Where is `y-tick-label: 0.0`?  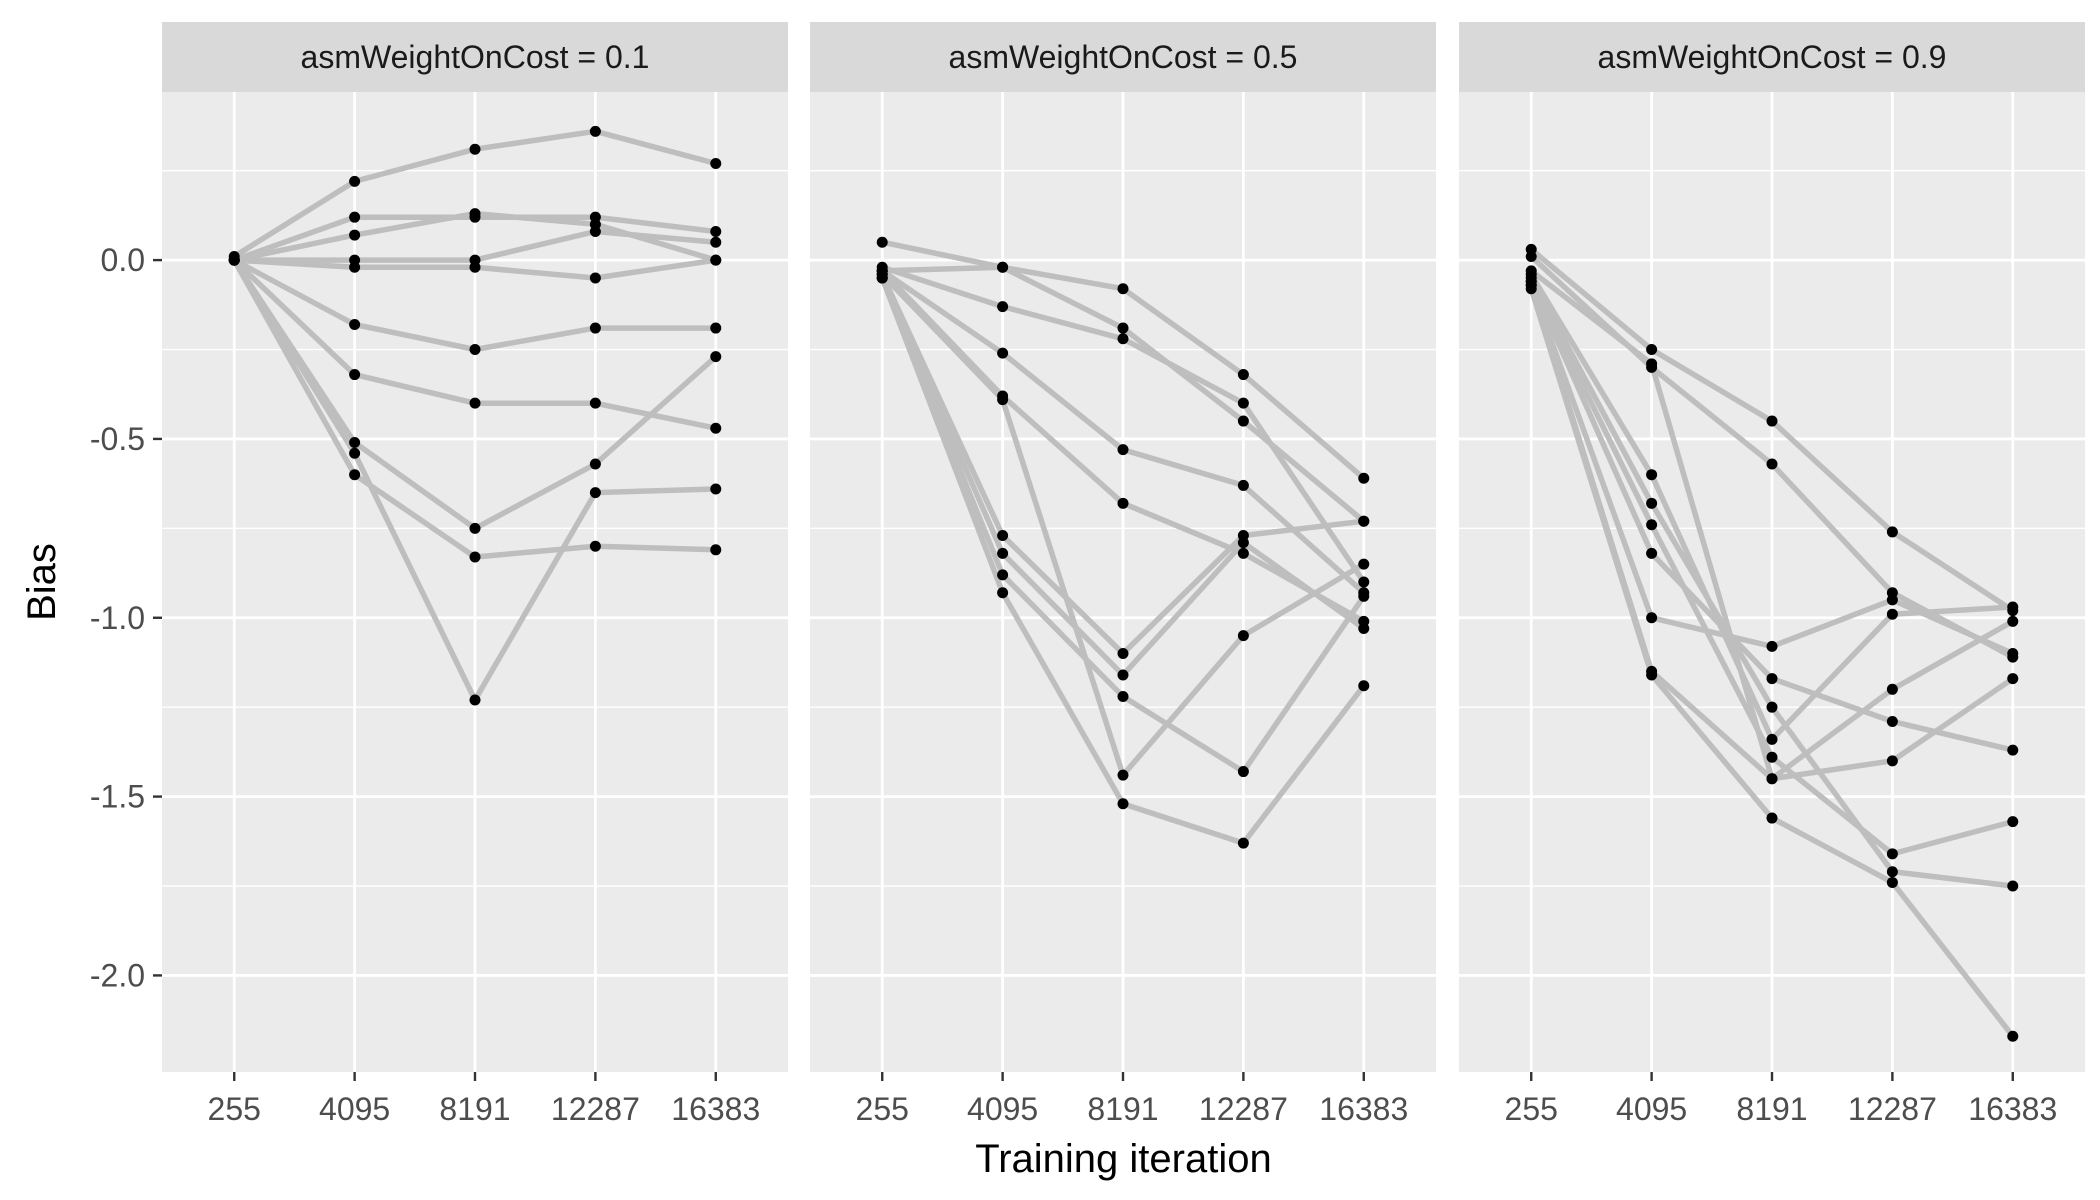 y-tick-label: 0.0 is located at coordinates (123, 260).